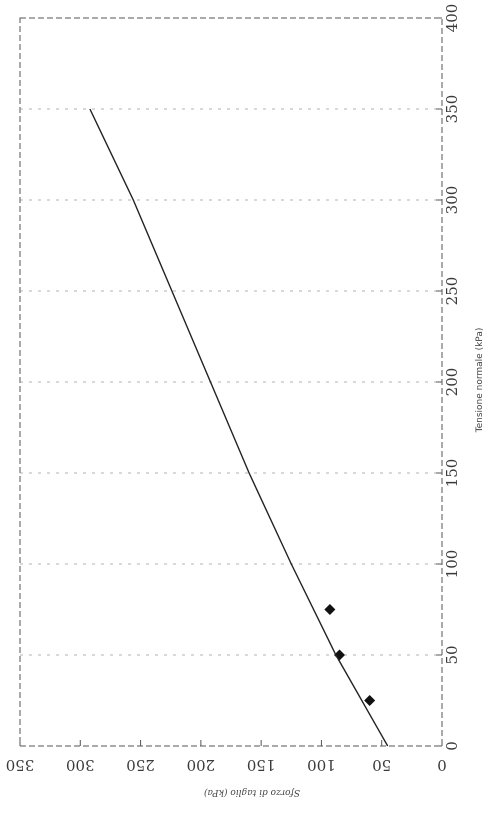 The image size is (504, 816). Describe the element at coordinates (452, 109) in the screenshot. I see `x-tick-label: 350` at that location.